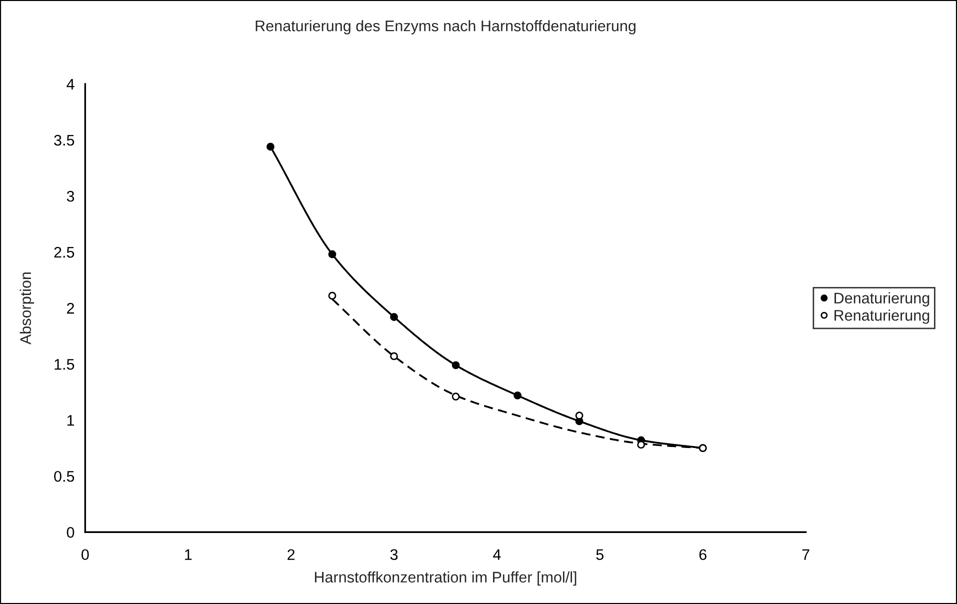 The image size is (957, 604). What do you see at coordinates (291, 554) in the screenshot?
I see `x-tick-label: 2` at bounding box center [291, 554].